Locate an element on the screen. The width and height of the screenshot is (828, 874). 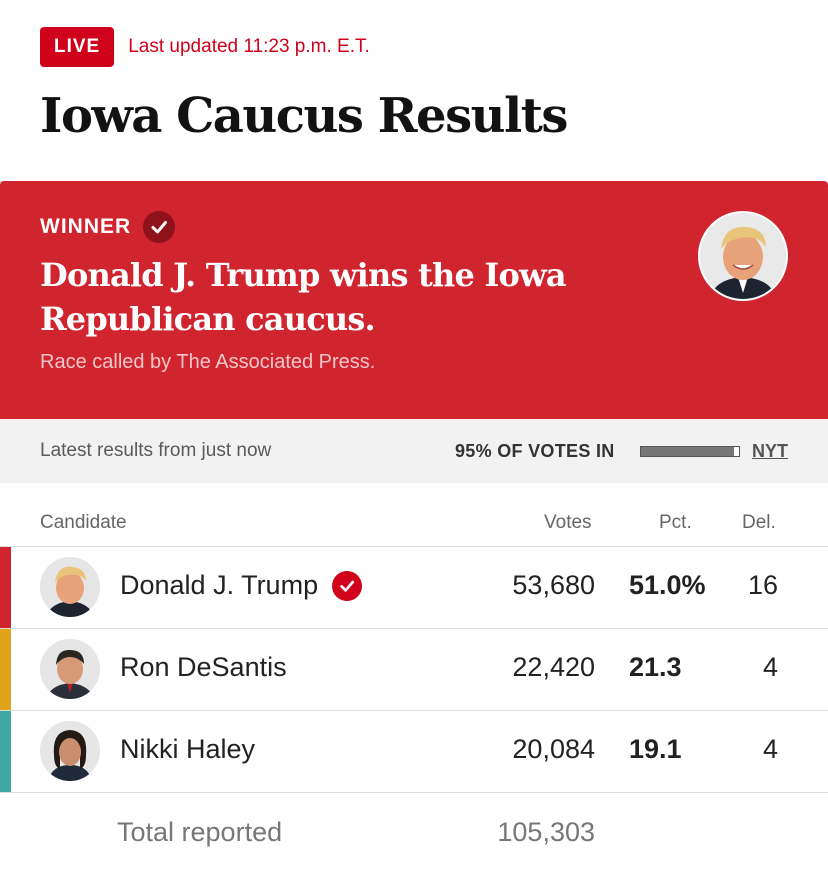
total-label: Total reported is located at coordinates (200, 832).